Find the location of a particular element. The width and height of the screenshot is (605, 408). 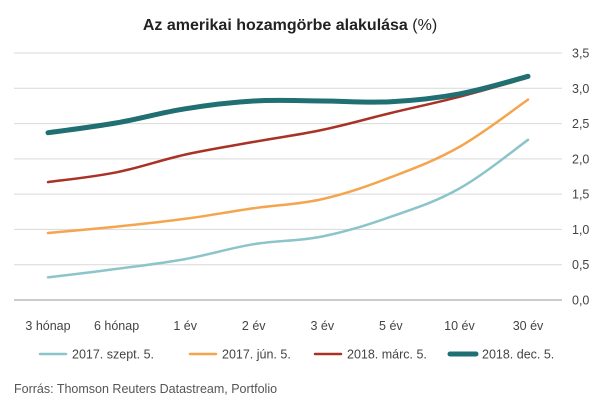

x-tick-label: 3 hónap is located at coordinates (47, 326).